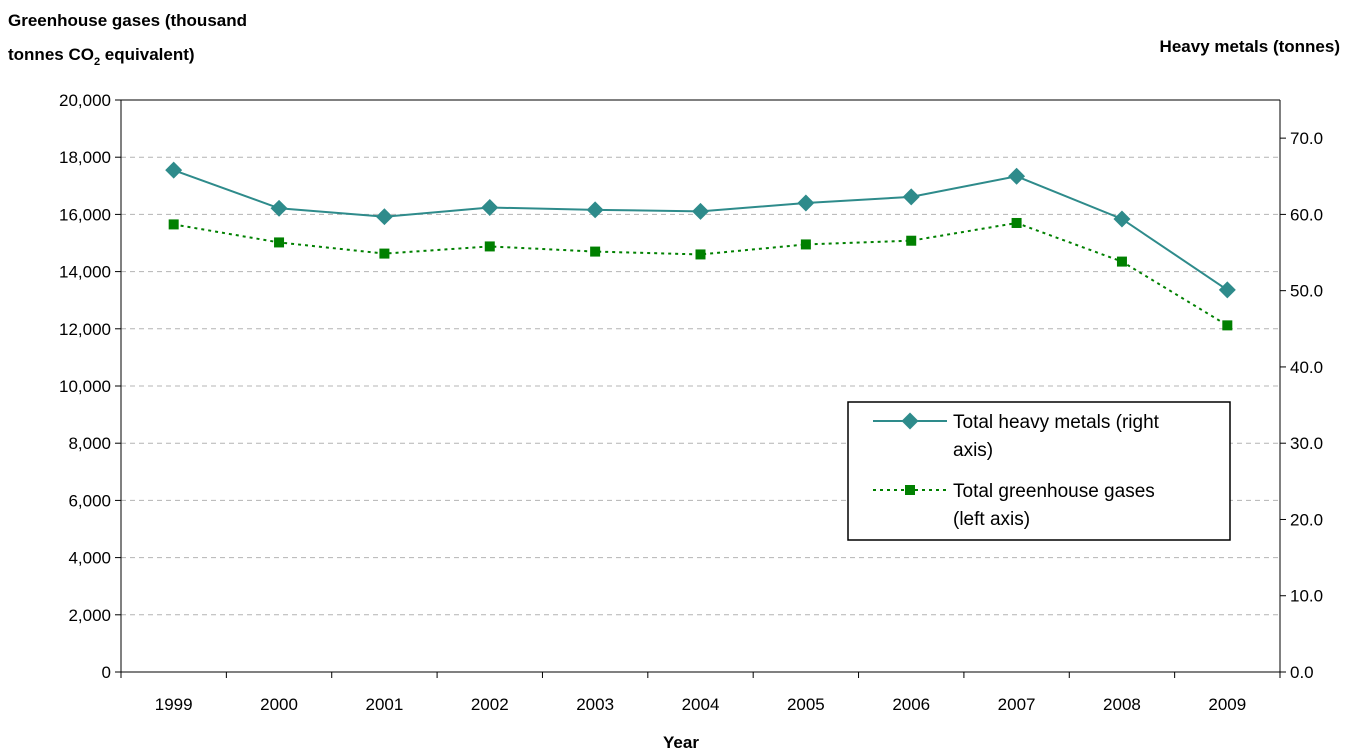 Image resolution: width=1359 pixels, height=754 pixels. I want to click on left-axis-tick-label: 16,000, so click(85, 214).